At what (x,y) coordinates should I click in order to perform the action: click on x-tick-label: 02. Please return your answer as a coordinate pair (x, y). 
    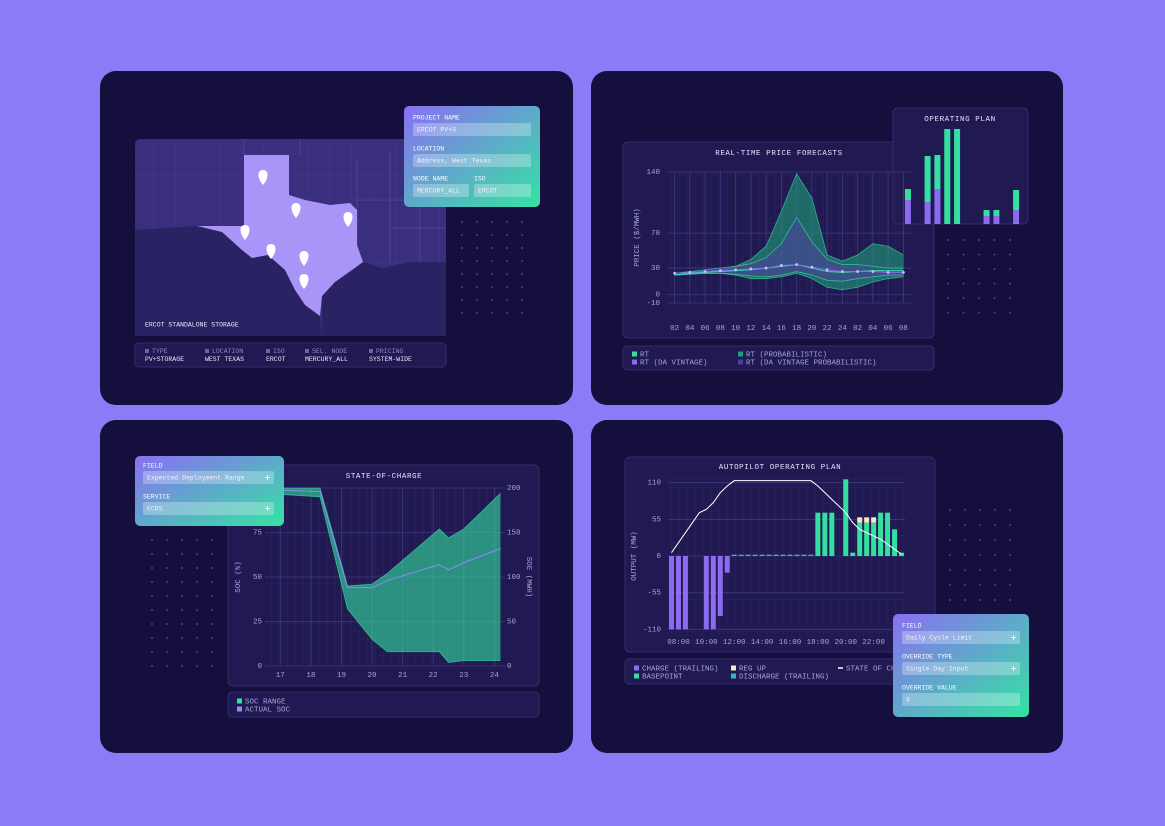
    Looking at the image, I should click on (674, 329).